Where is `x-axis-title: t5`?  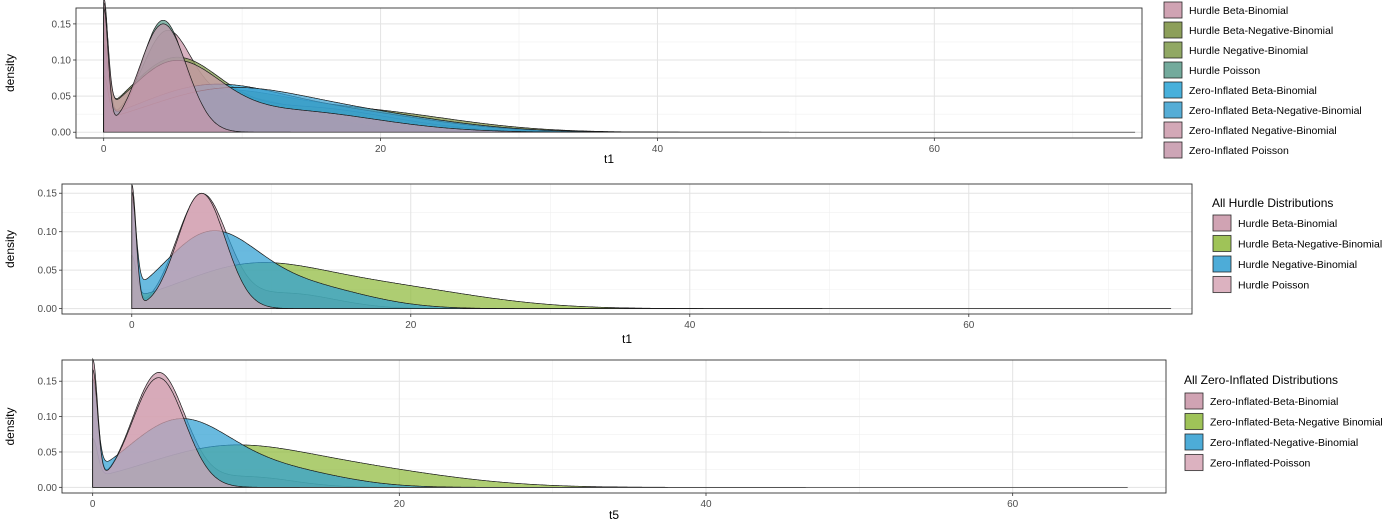 x-axis-title: t5 is located at coordinates (614, 515).